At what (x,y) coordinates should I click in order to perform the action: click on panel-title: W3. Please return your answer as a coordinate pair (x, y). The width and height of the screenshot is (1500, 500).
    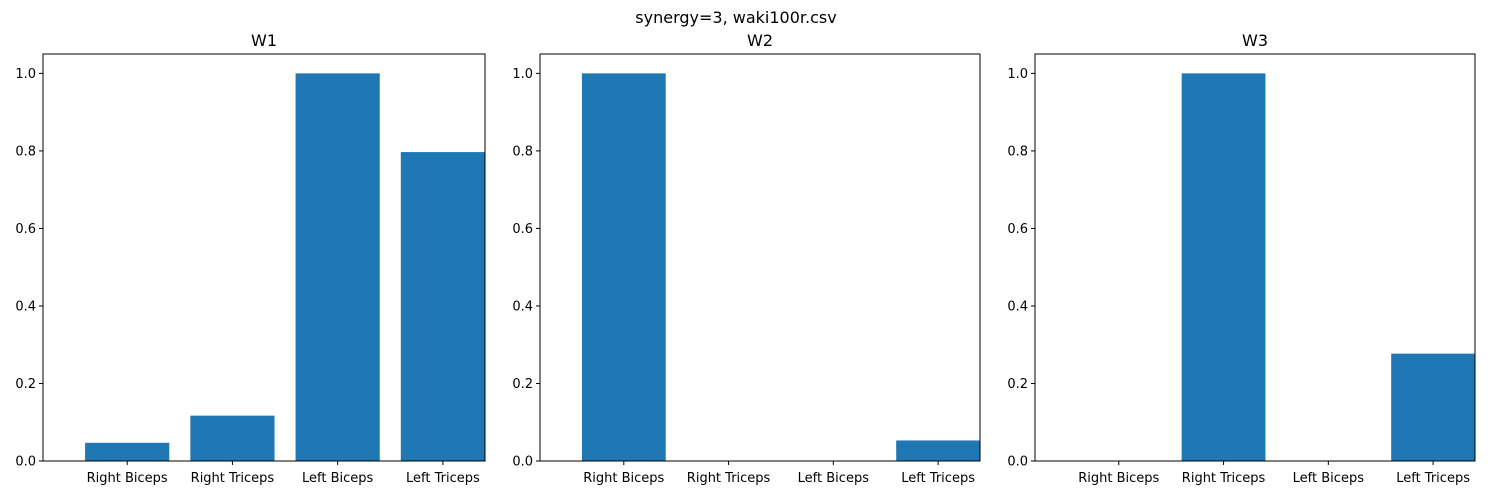
    Looking at the image, I should click on (1255, 40).